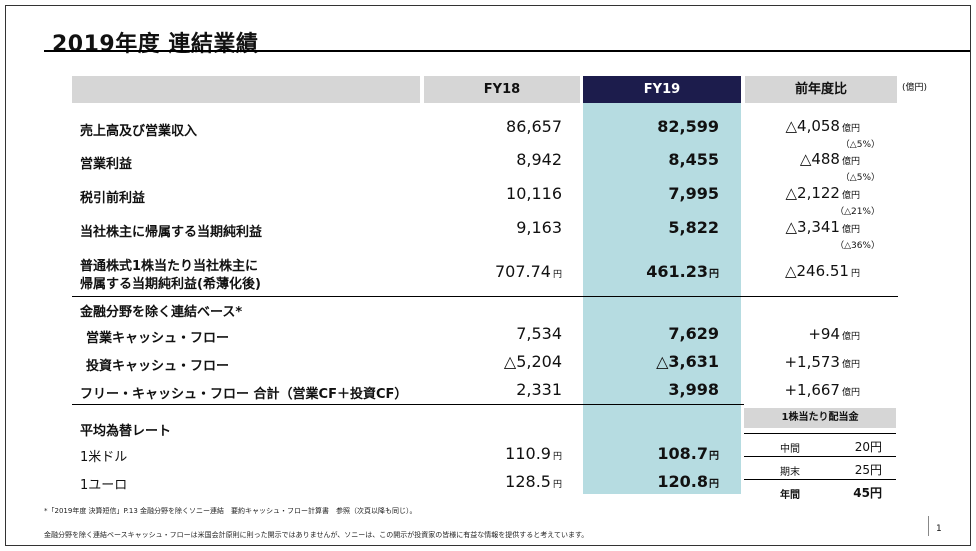  I want to click on fy18-value: 2,331, so click(539, 389).